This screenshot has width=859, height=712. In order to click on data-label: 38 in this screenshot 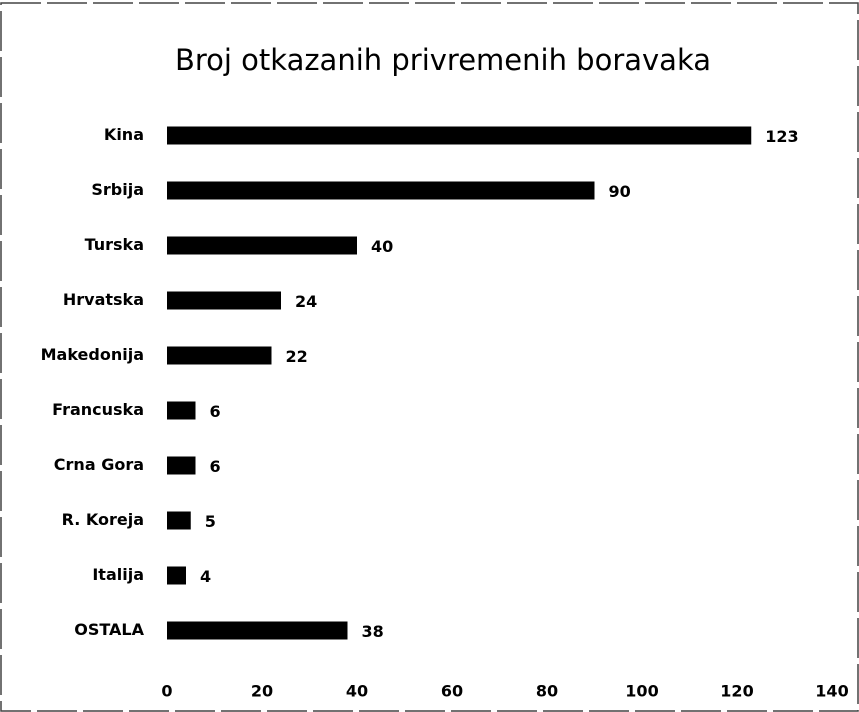, I will do `click(373, 631)`.